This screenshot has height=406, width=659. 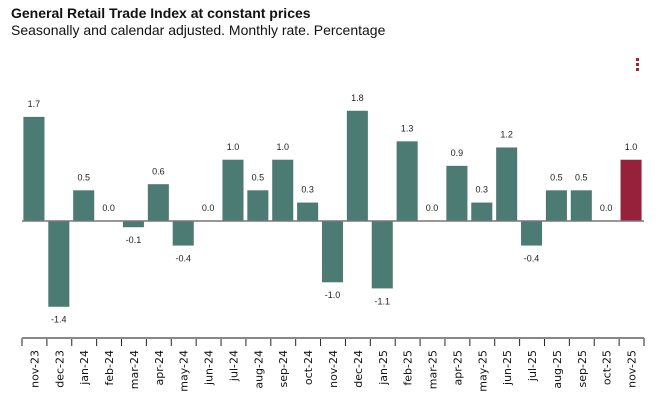 What do you see at coordinates (408, 368) in the screenshot?
I see `x-tick-label: feb-25` at bounding box center [408, 368].